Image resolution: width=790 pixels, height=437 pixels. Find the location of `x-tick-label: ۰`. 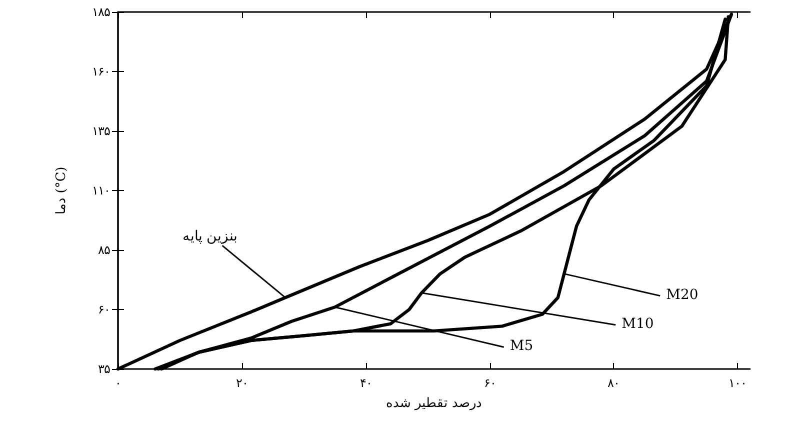

x-tick-label: ۰ is located at coordinates (118, 383).